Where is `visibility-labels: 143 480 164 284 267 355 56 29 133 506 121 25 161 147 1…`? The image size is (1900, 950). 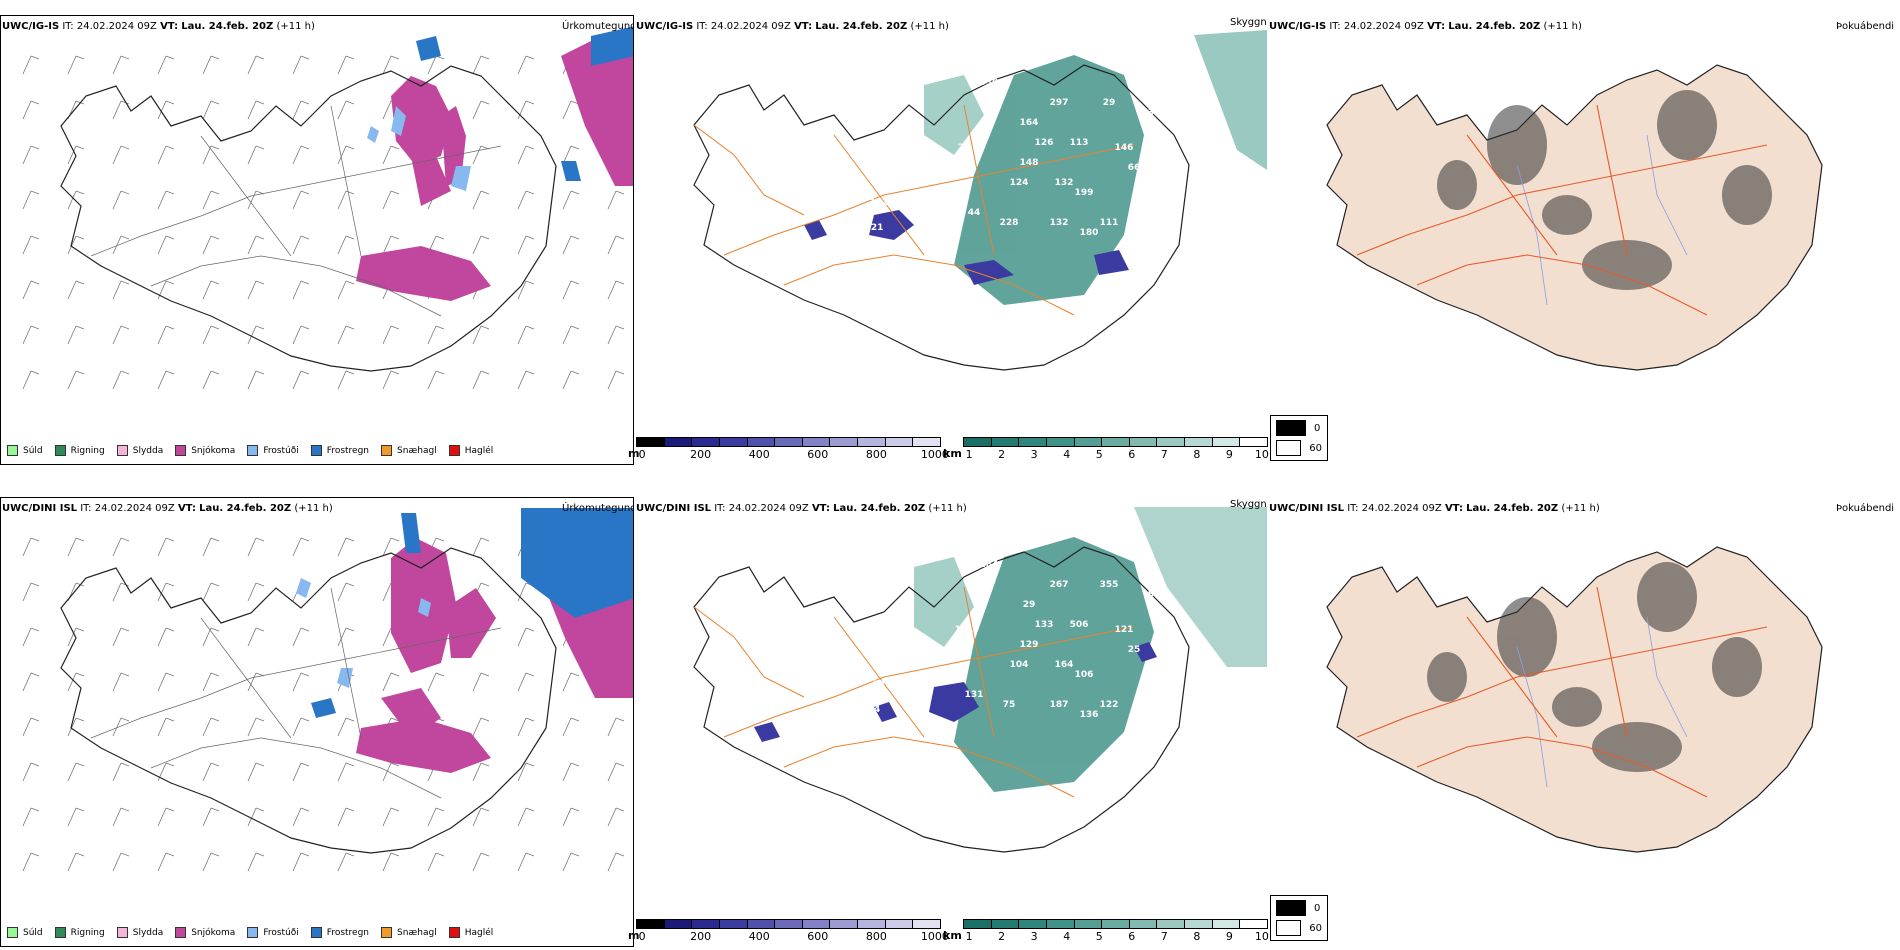
visibility-labels: 143 480 164 284 267 355 56 29 133 506 121 25 161 147 1… is located at coordinates (1014, 625).